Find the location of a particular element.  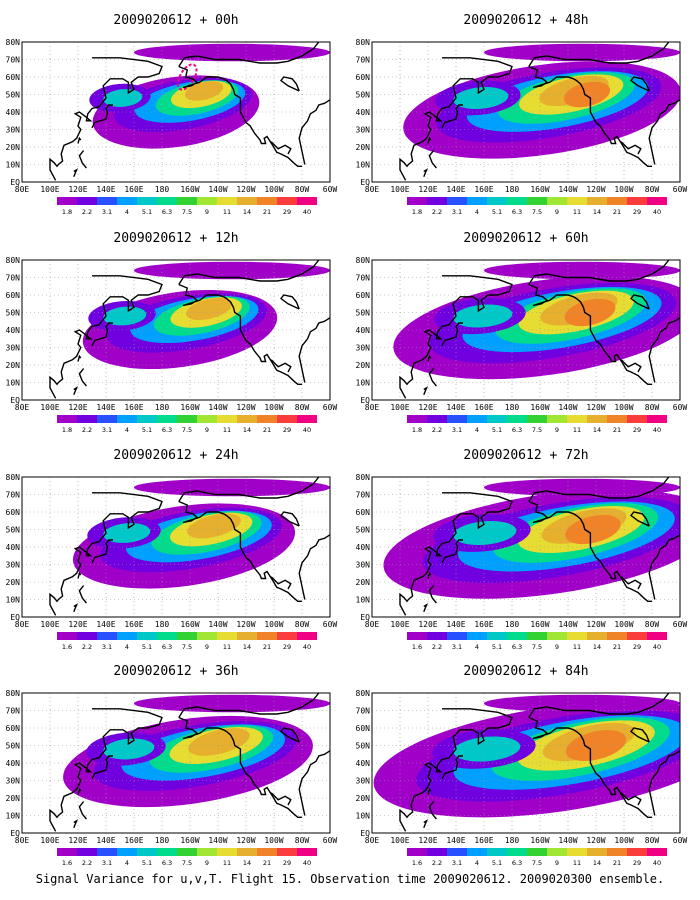

colorbar-label: 9 is located at coordinates (207, 647).